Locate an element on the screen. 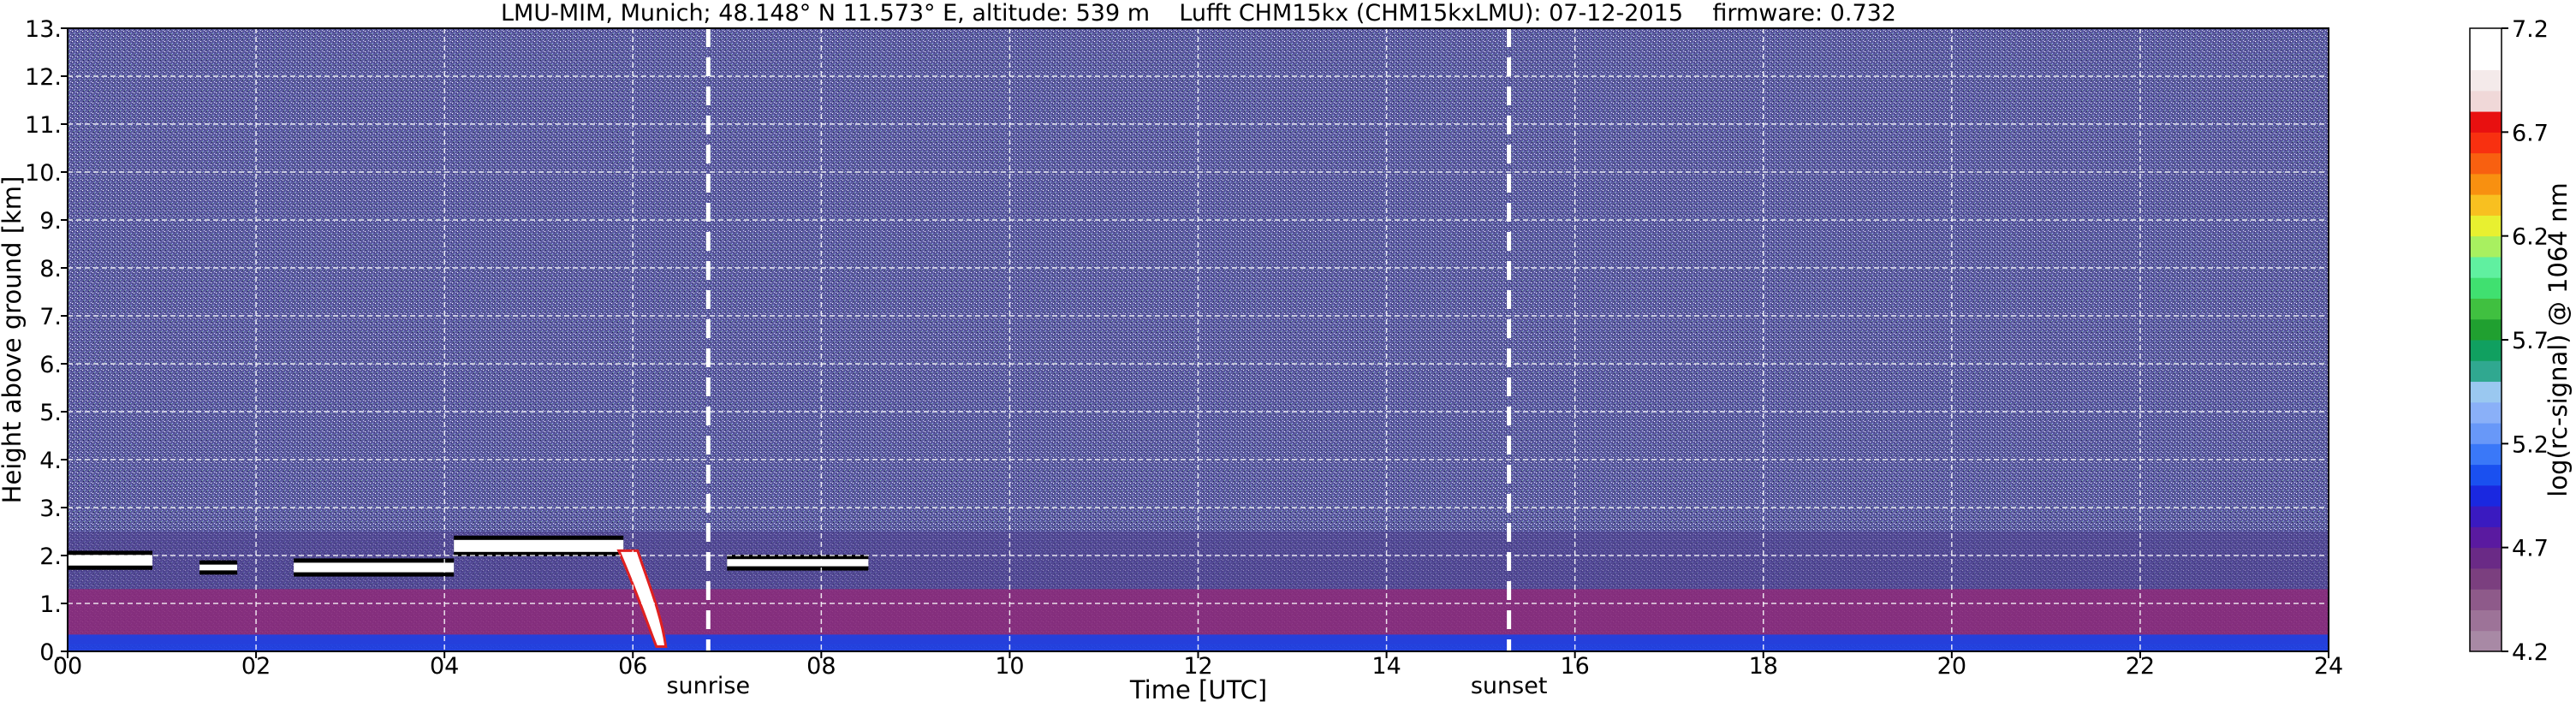  x-tick-label: 06 is located at coordinates (632, 666).